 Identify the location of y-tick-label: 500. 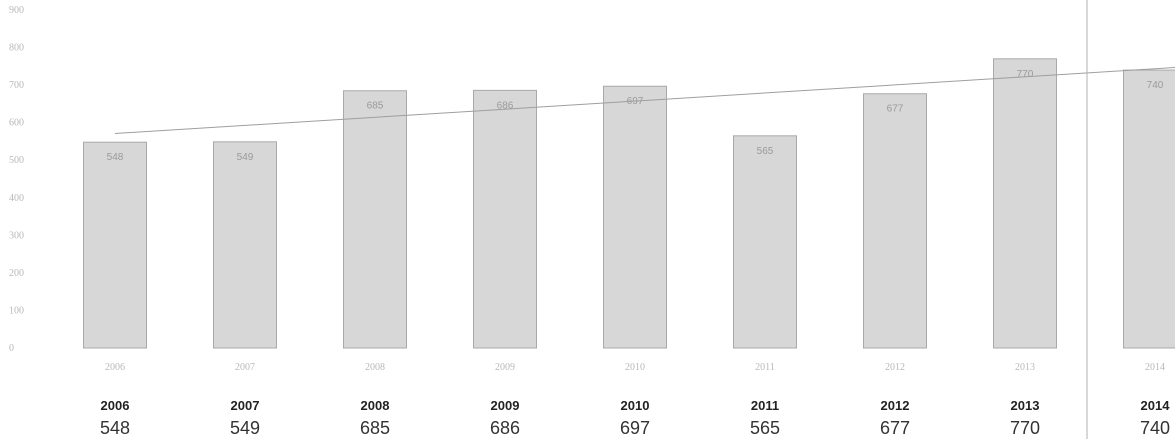
(16, 160).